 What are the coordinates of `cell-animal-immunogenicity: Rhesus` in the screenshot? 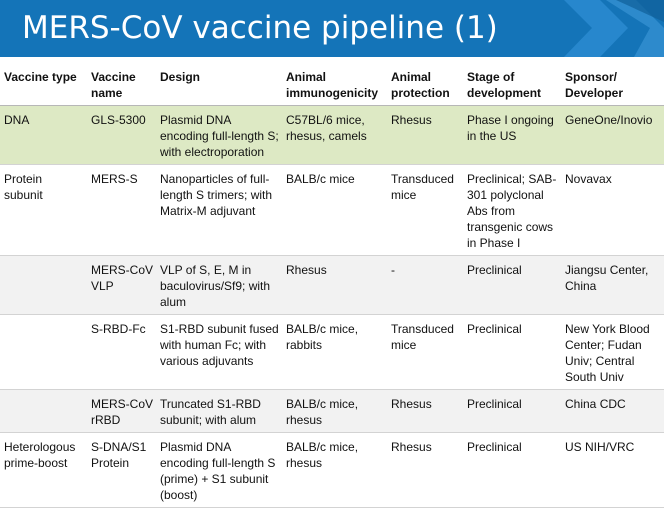 It's located at (334, 285).